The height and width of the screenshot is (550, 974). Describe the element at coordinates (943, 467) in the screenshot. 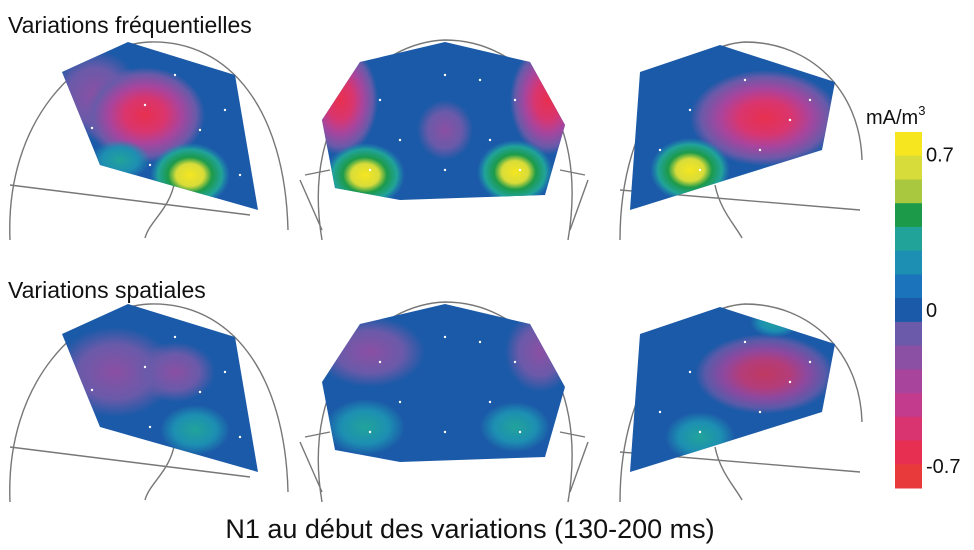

I see `colorbar-tick-label: -0.7` at that location.